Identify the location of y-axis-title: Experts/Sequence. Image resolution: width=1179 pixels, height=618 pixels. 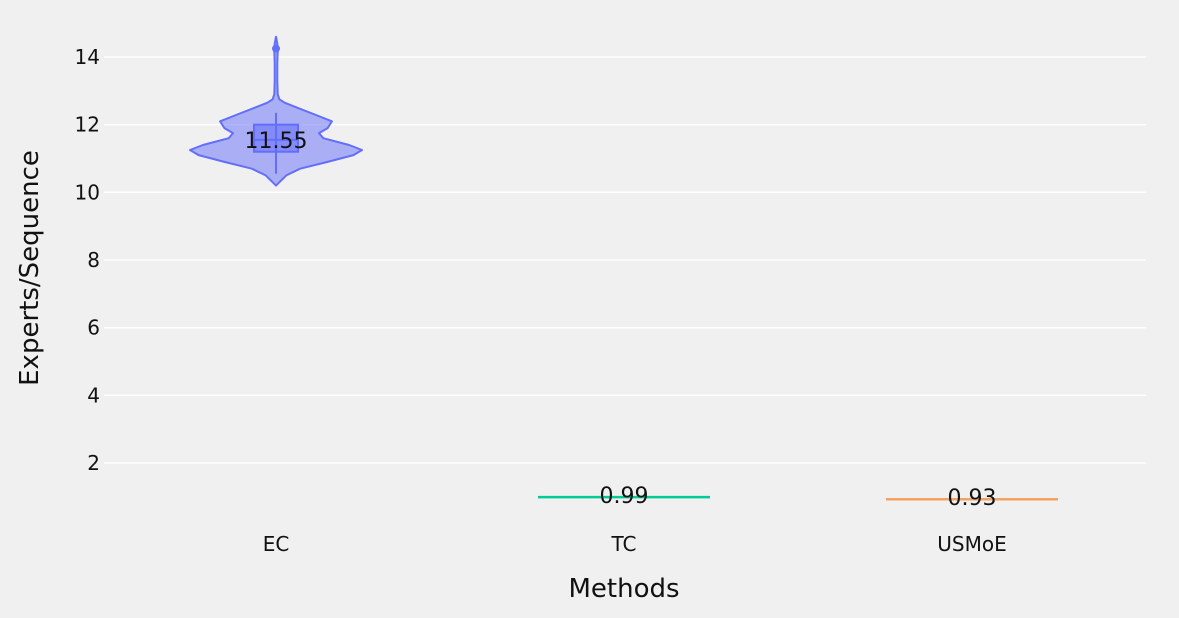
(30, 268).